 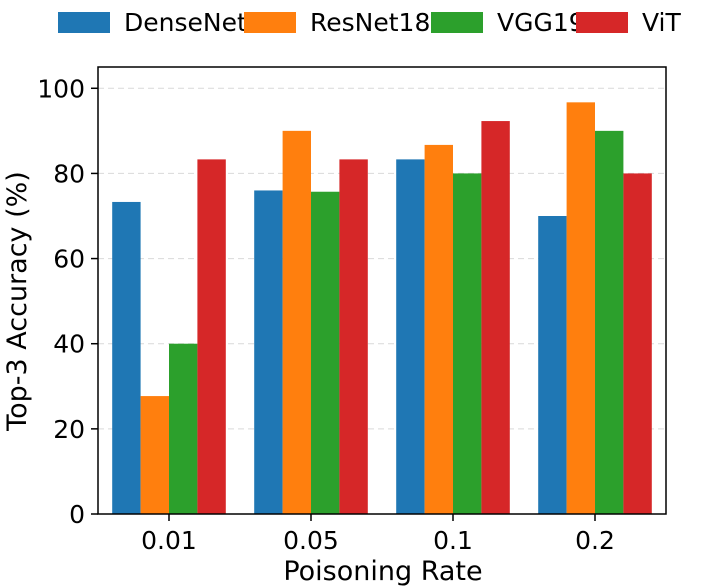 I want to click on legend-item-vit: ViT, so click(x=628, y=22).